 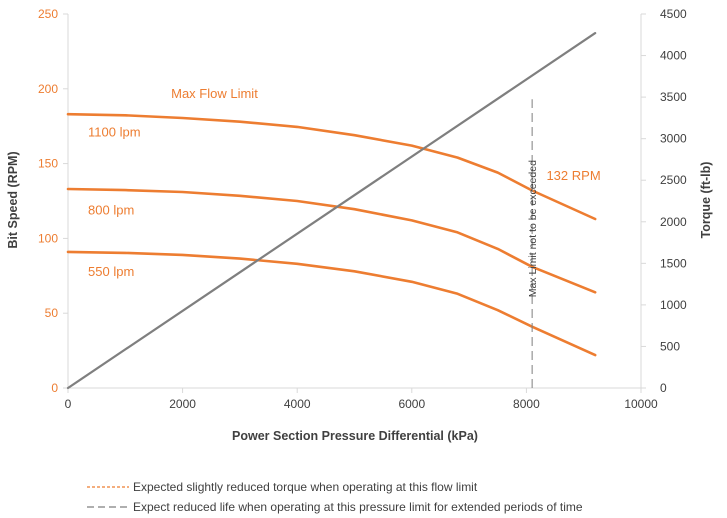 I want to click on y-right-tick-label: 0, so click(x=663, y=388).